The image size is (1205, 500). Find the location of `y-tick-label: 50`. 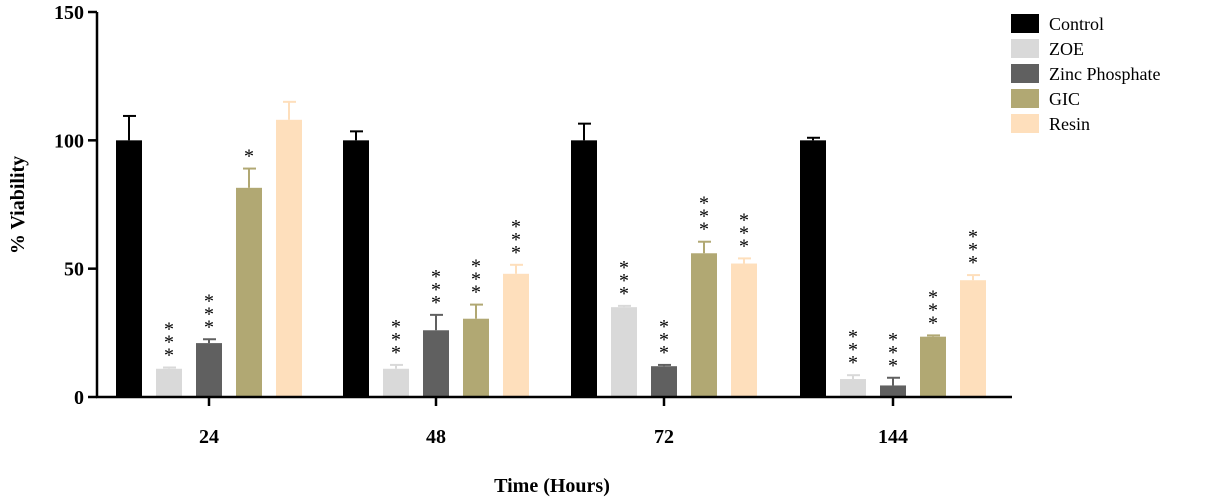

y-tick-label: 50 is located at coordinates (74, 270).